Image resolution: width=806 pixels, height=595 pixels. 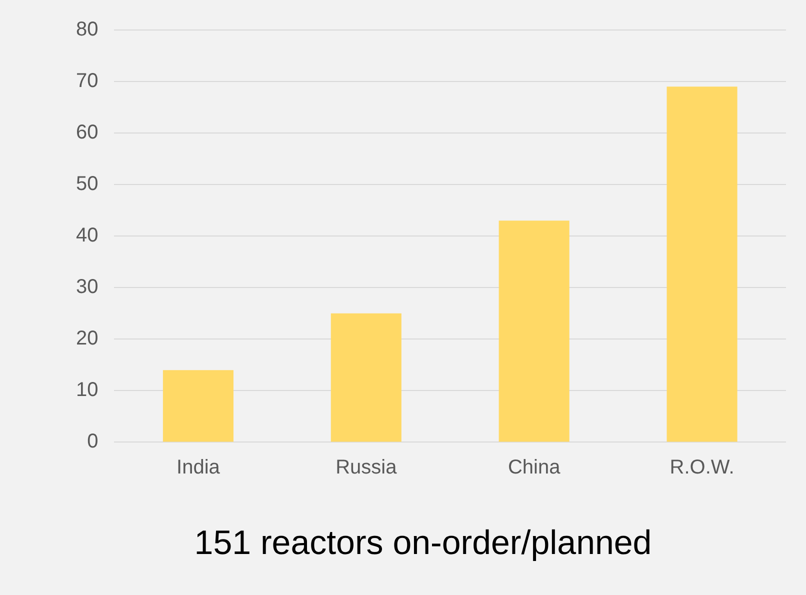 I want to click on x-tick-label: Russia, so click(x=367, y=467).